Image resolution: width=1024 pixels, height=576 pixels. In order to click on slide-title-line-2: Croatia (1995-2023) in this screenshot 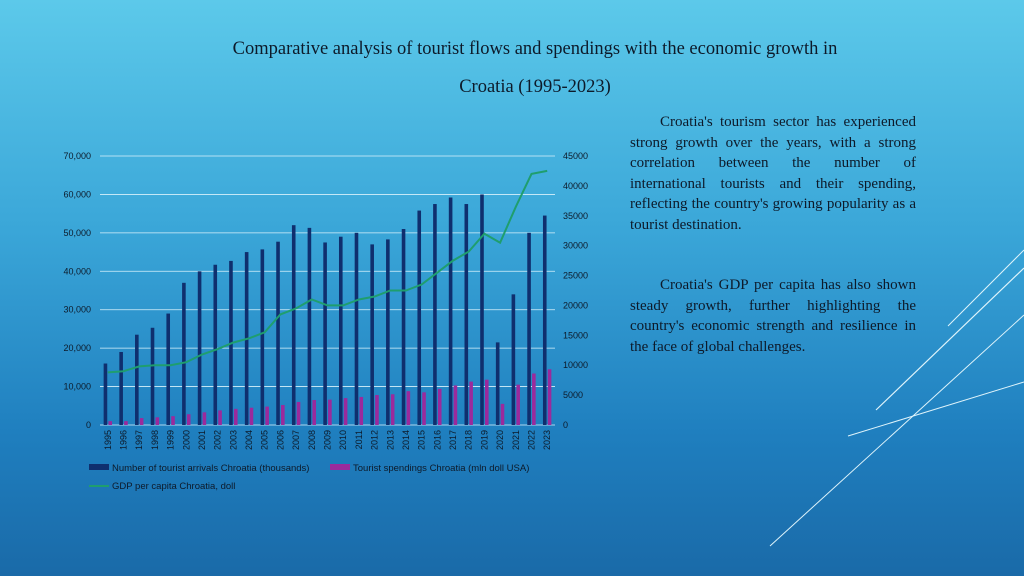, I will do `click(535, 87)`.